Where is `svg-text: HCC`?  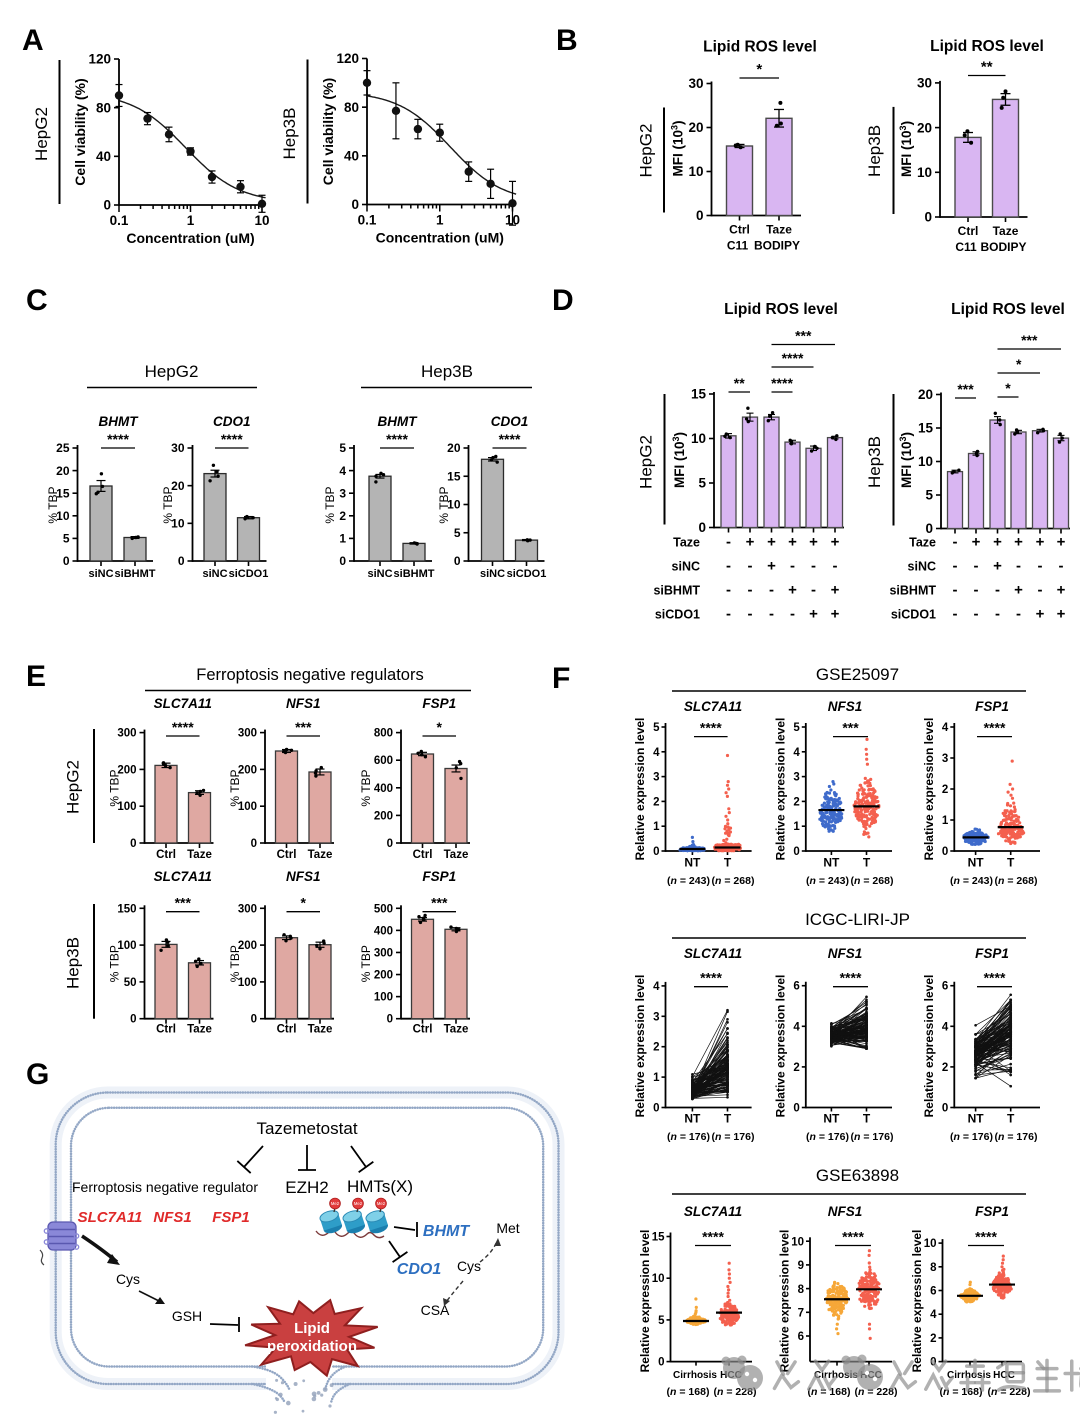 svg-text: HCC is located at coordinates (1004, 1375).